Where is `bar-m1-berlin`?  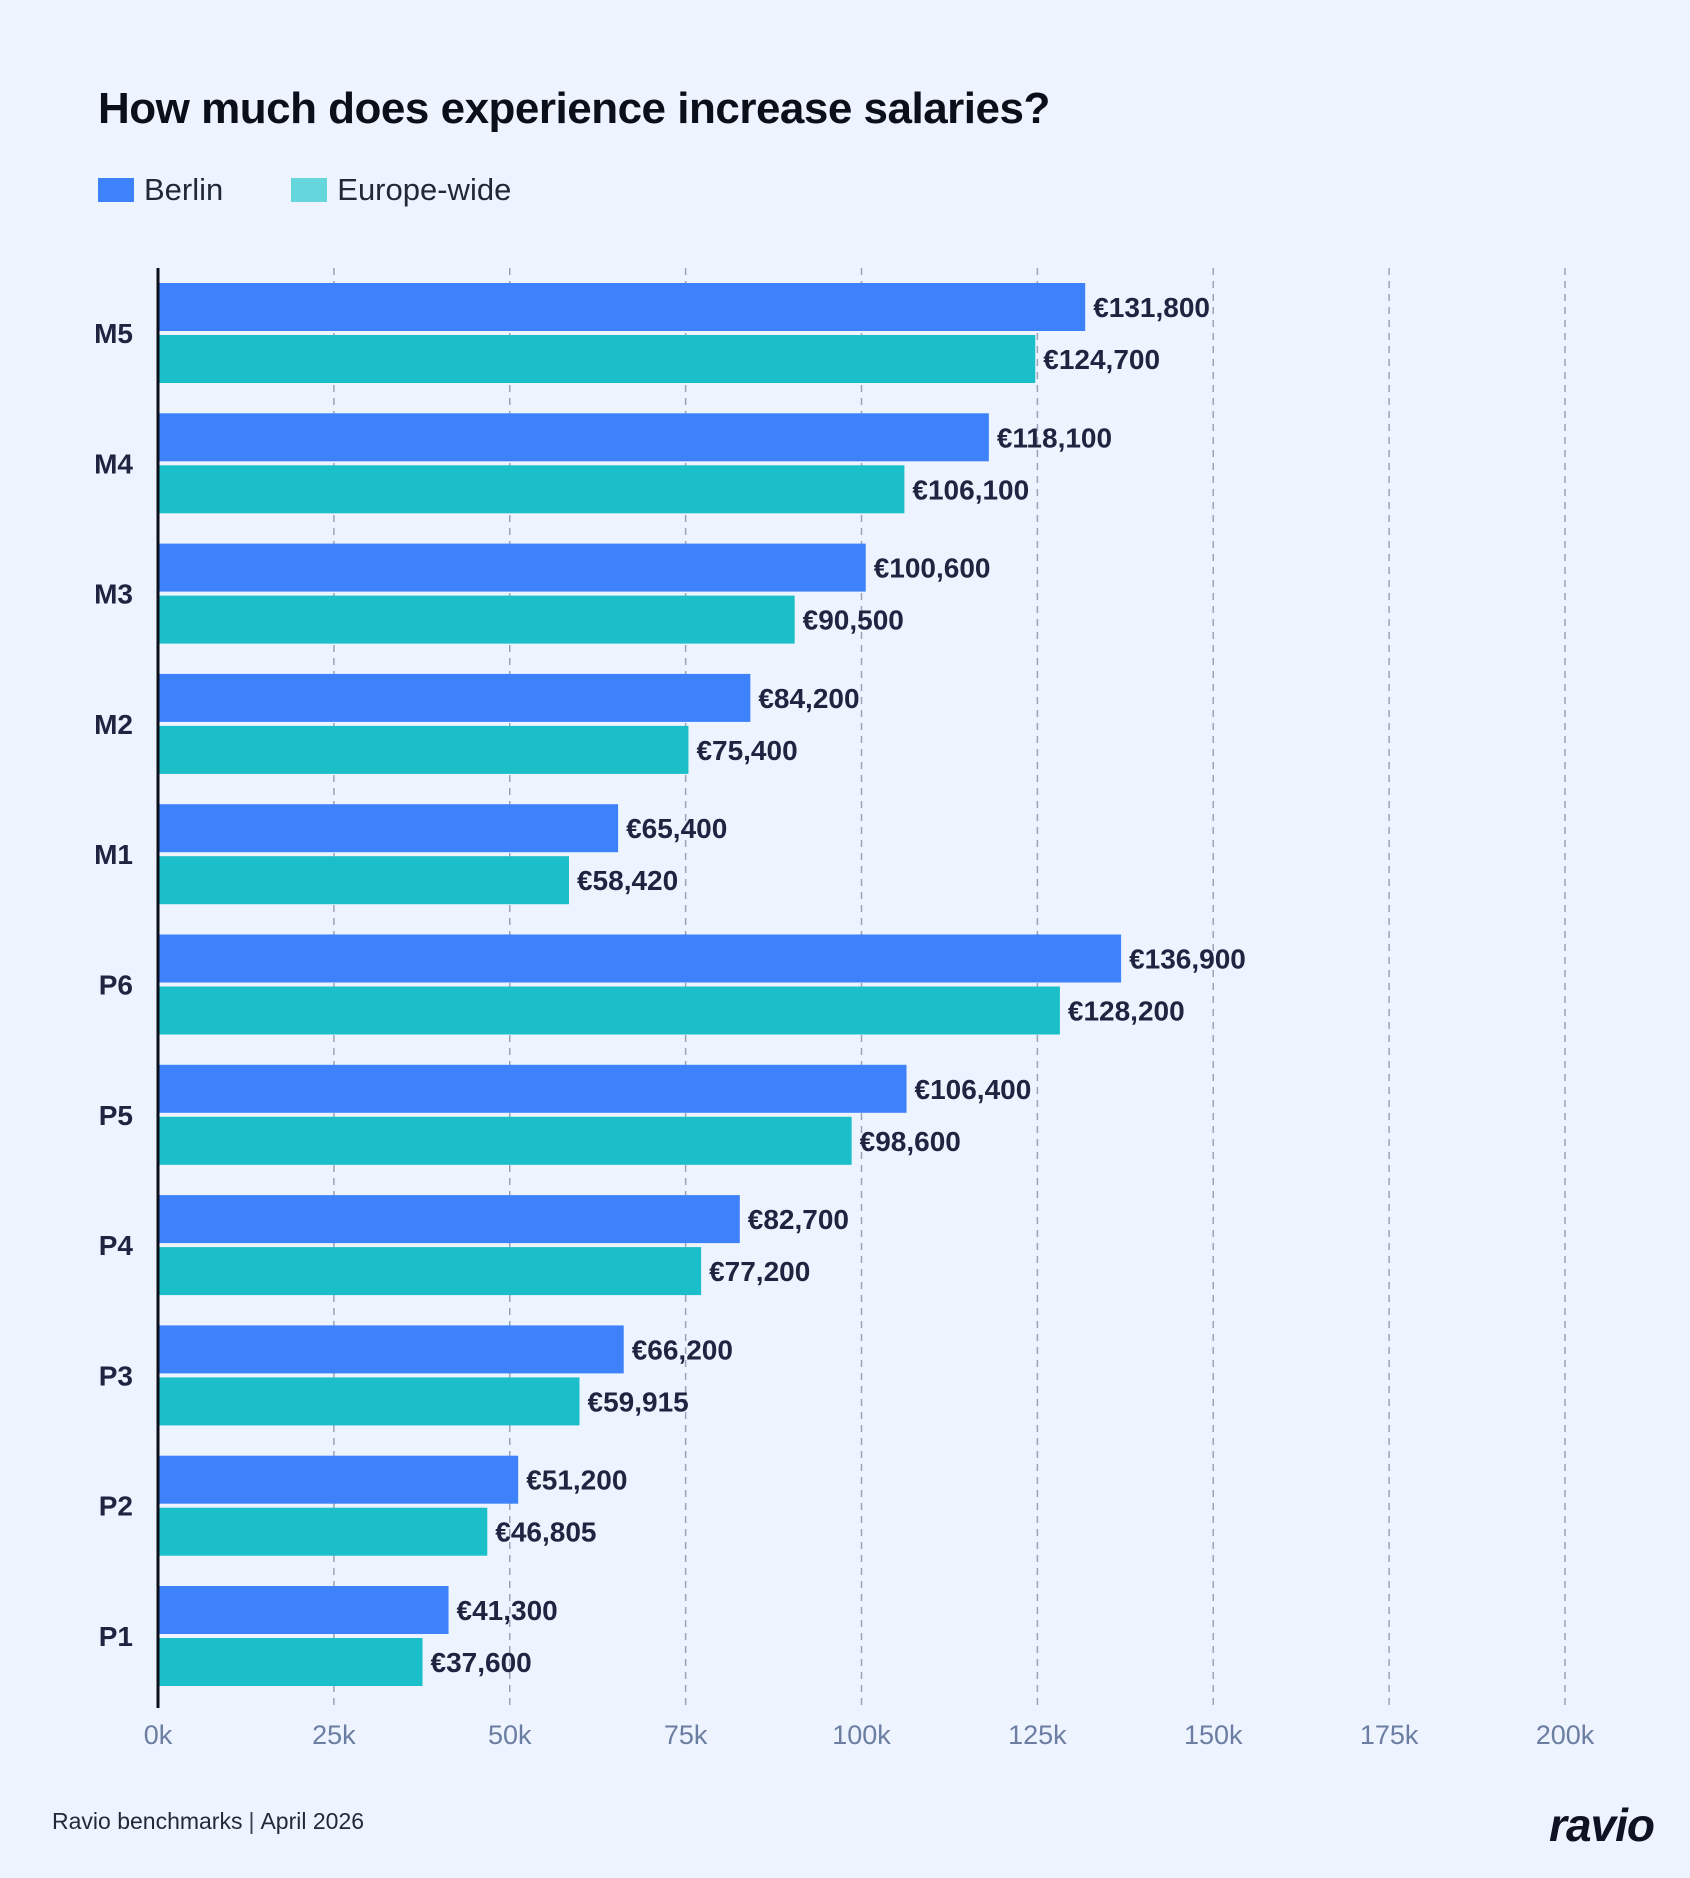 bar-m1-berlin is located at coordinates (388, 828).